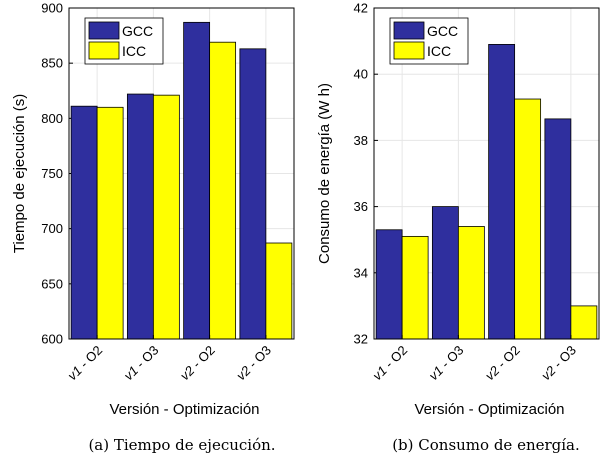 This screenshot has width=612, height=462. What do you see at coordinates (181, 445) in the screenshot?
I see `caption: (a) Tiempo de ejecución.` at bounding box center [181, 445].